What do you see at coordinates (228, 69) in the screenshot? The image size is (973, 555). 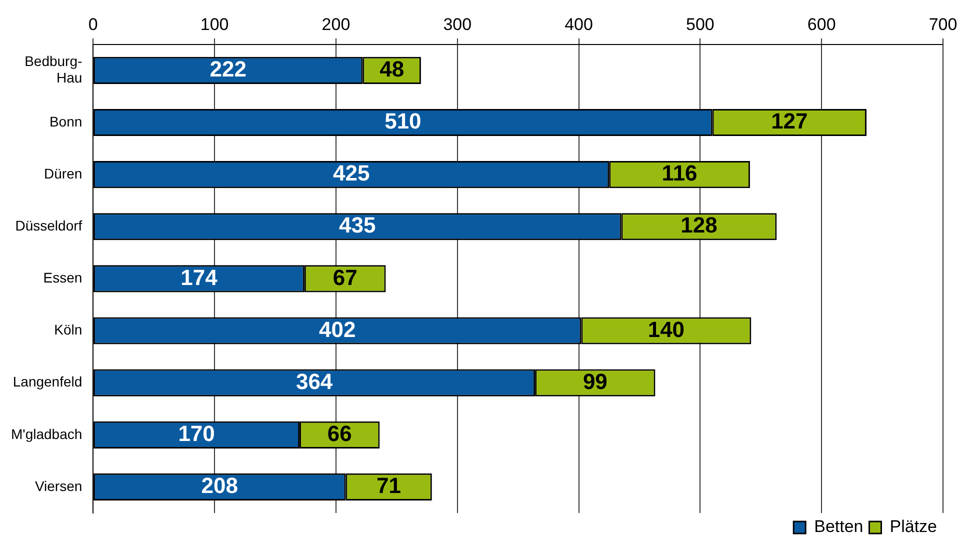 I see `data-label: 222` at bounding box center [228, 69].